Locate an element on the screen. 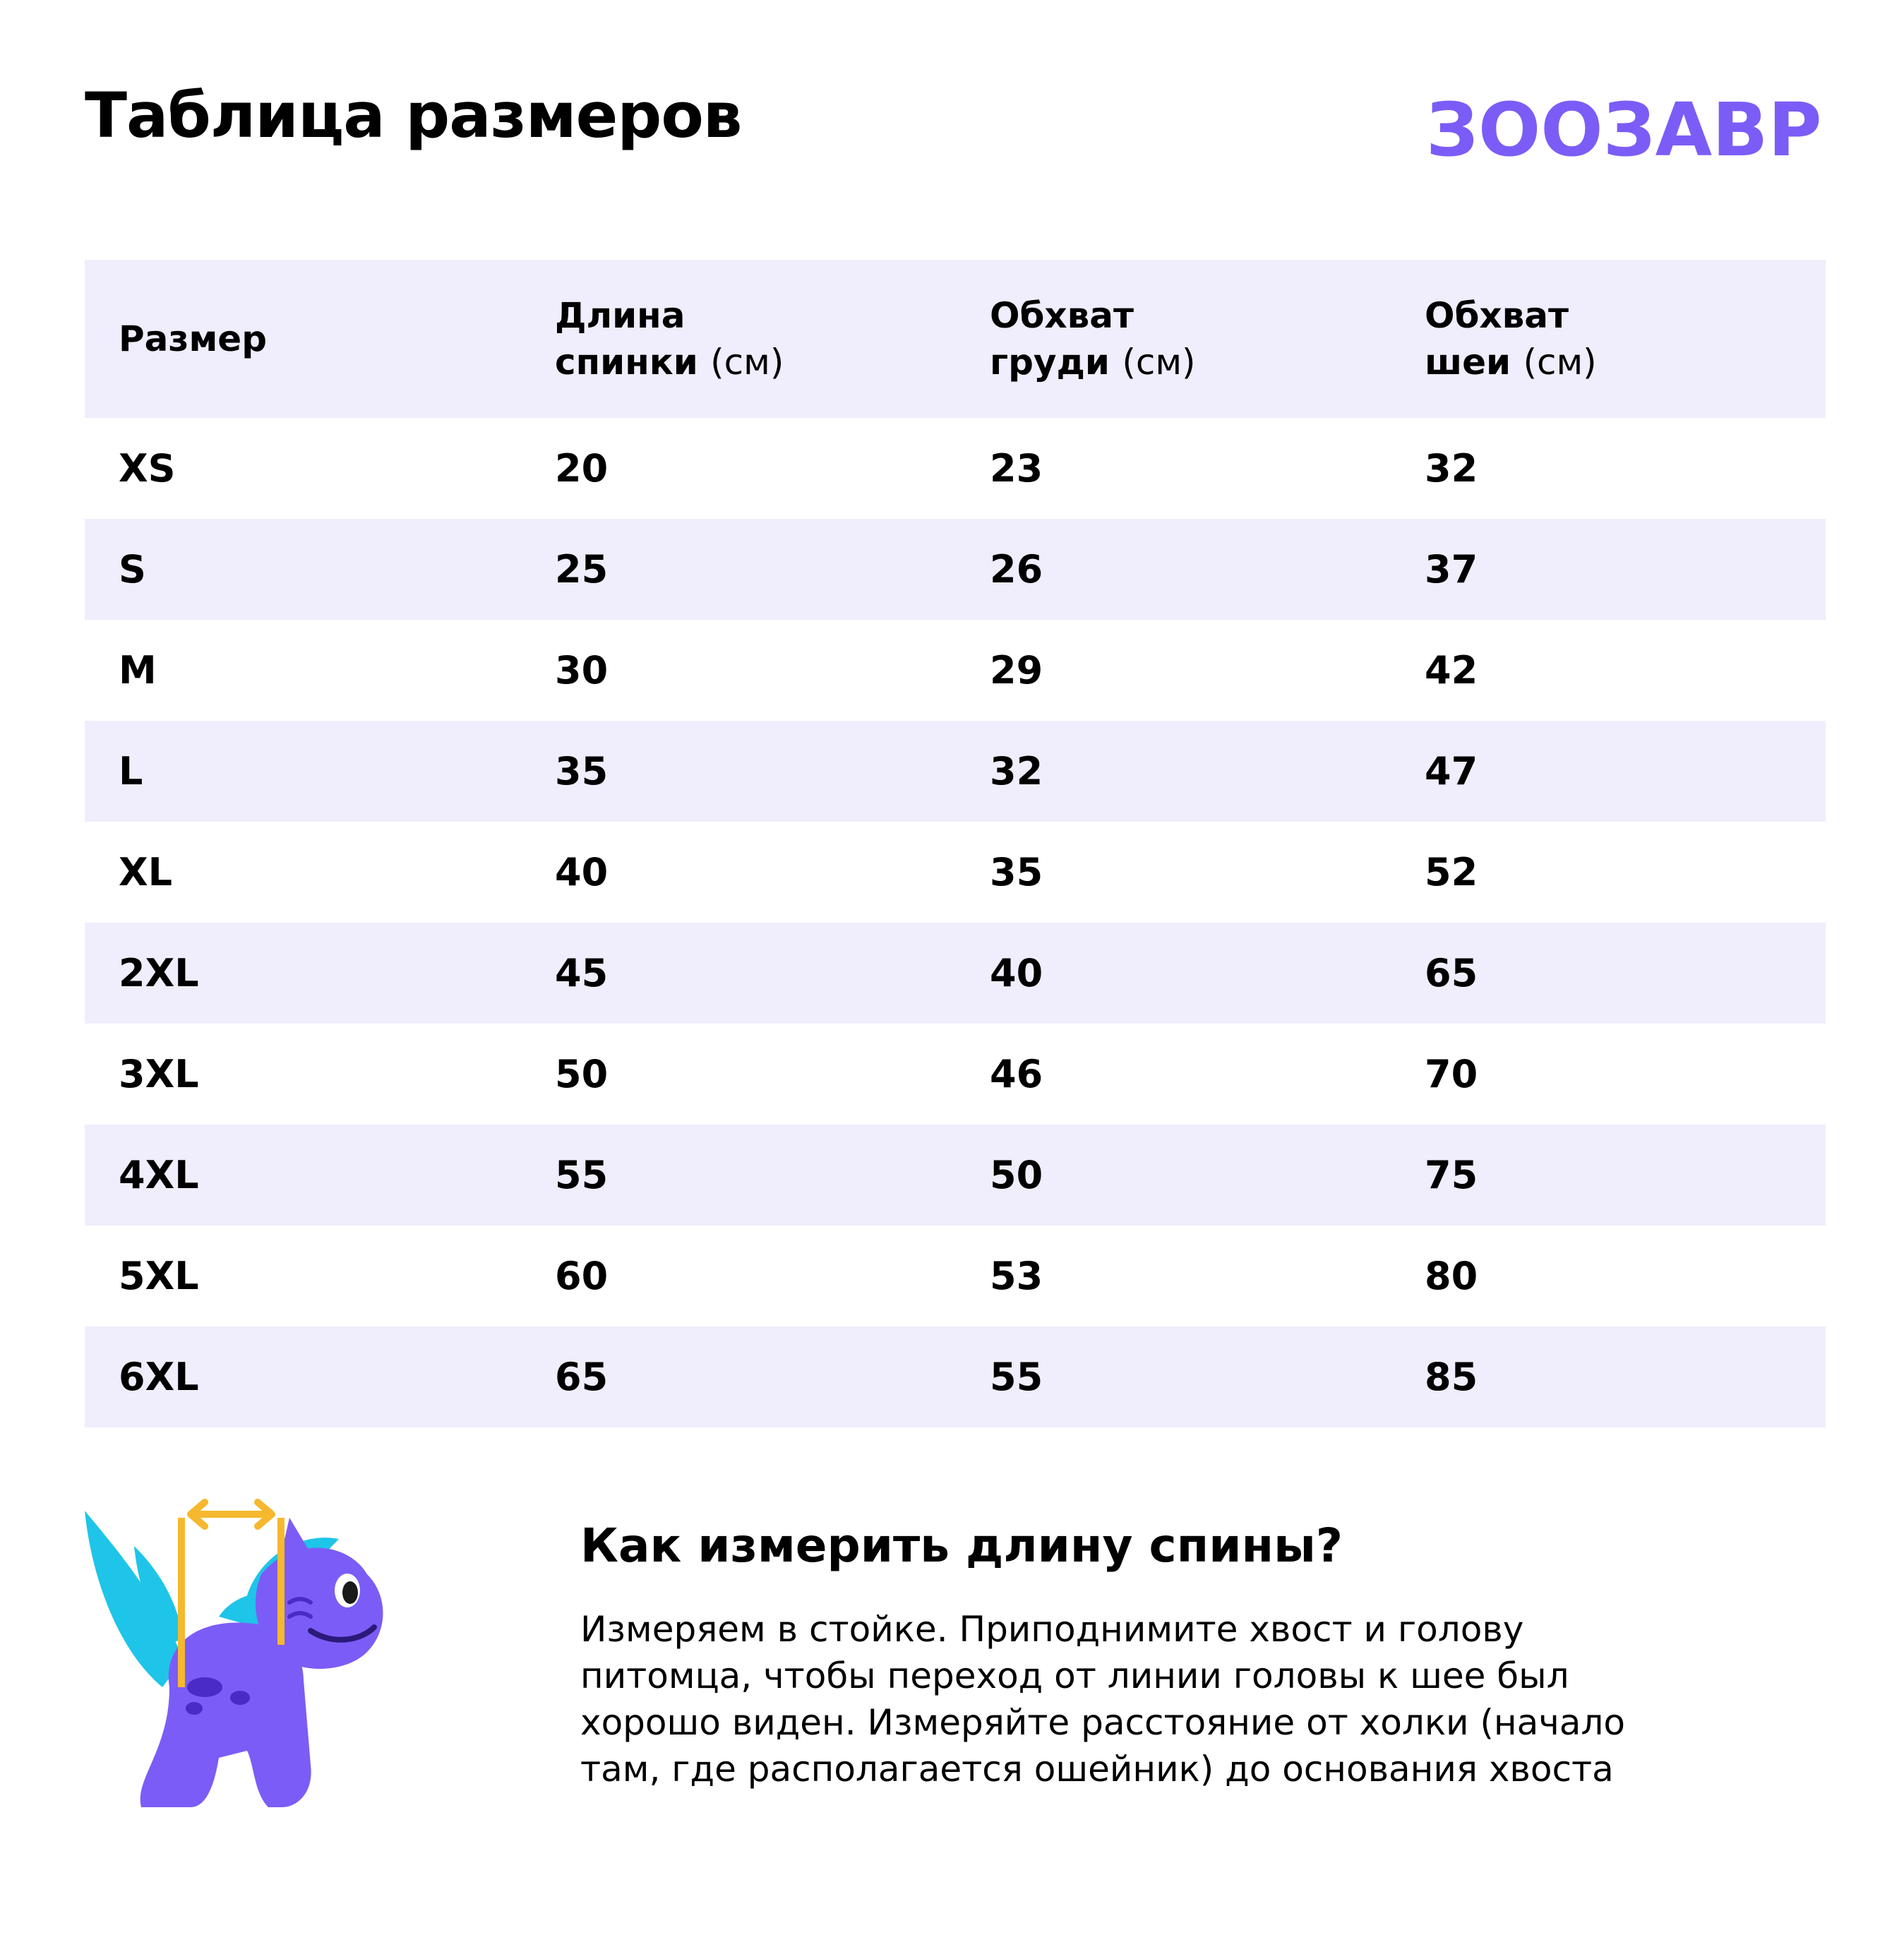 The image size is (1904, 1935). brand-logo: ЗООЗАВР is located at coordinates (1624, 130).